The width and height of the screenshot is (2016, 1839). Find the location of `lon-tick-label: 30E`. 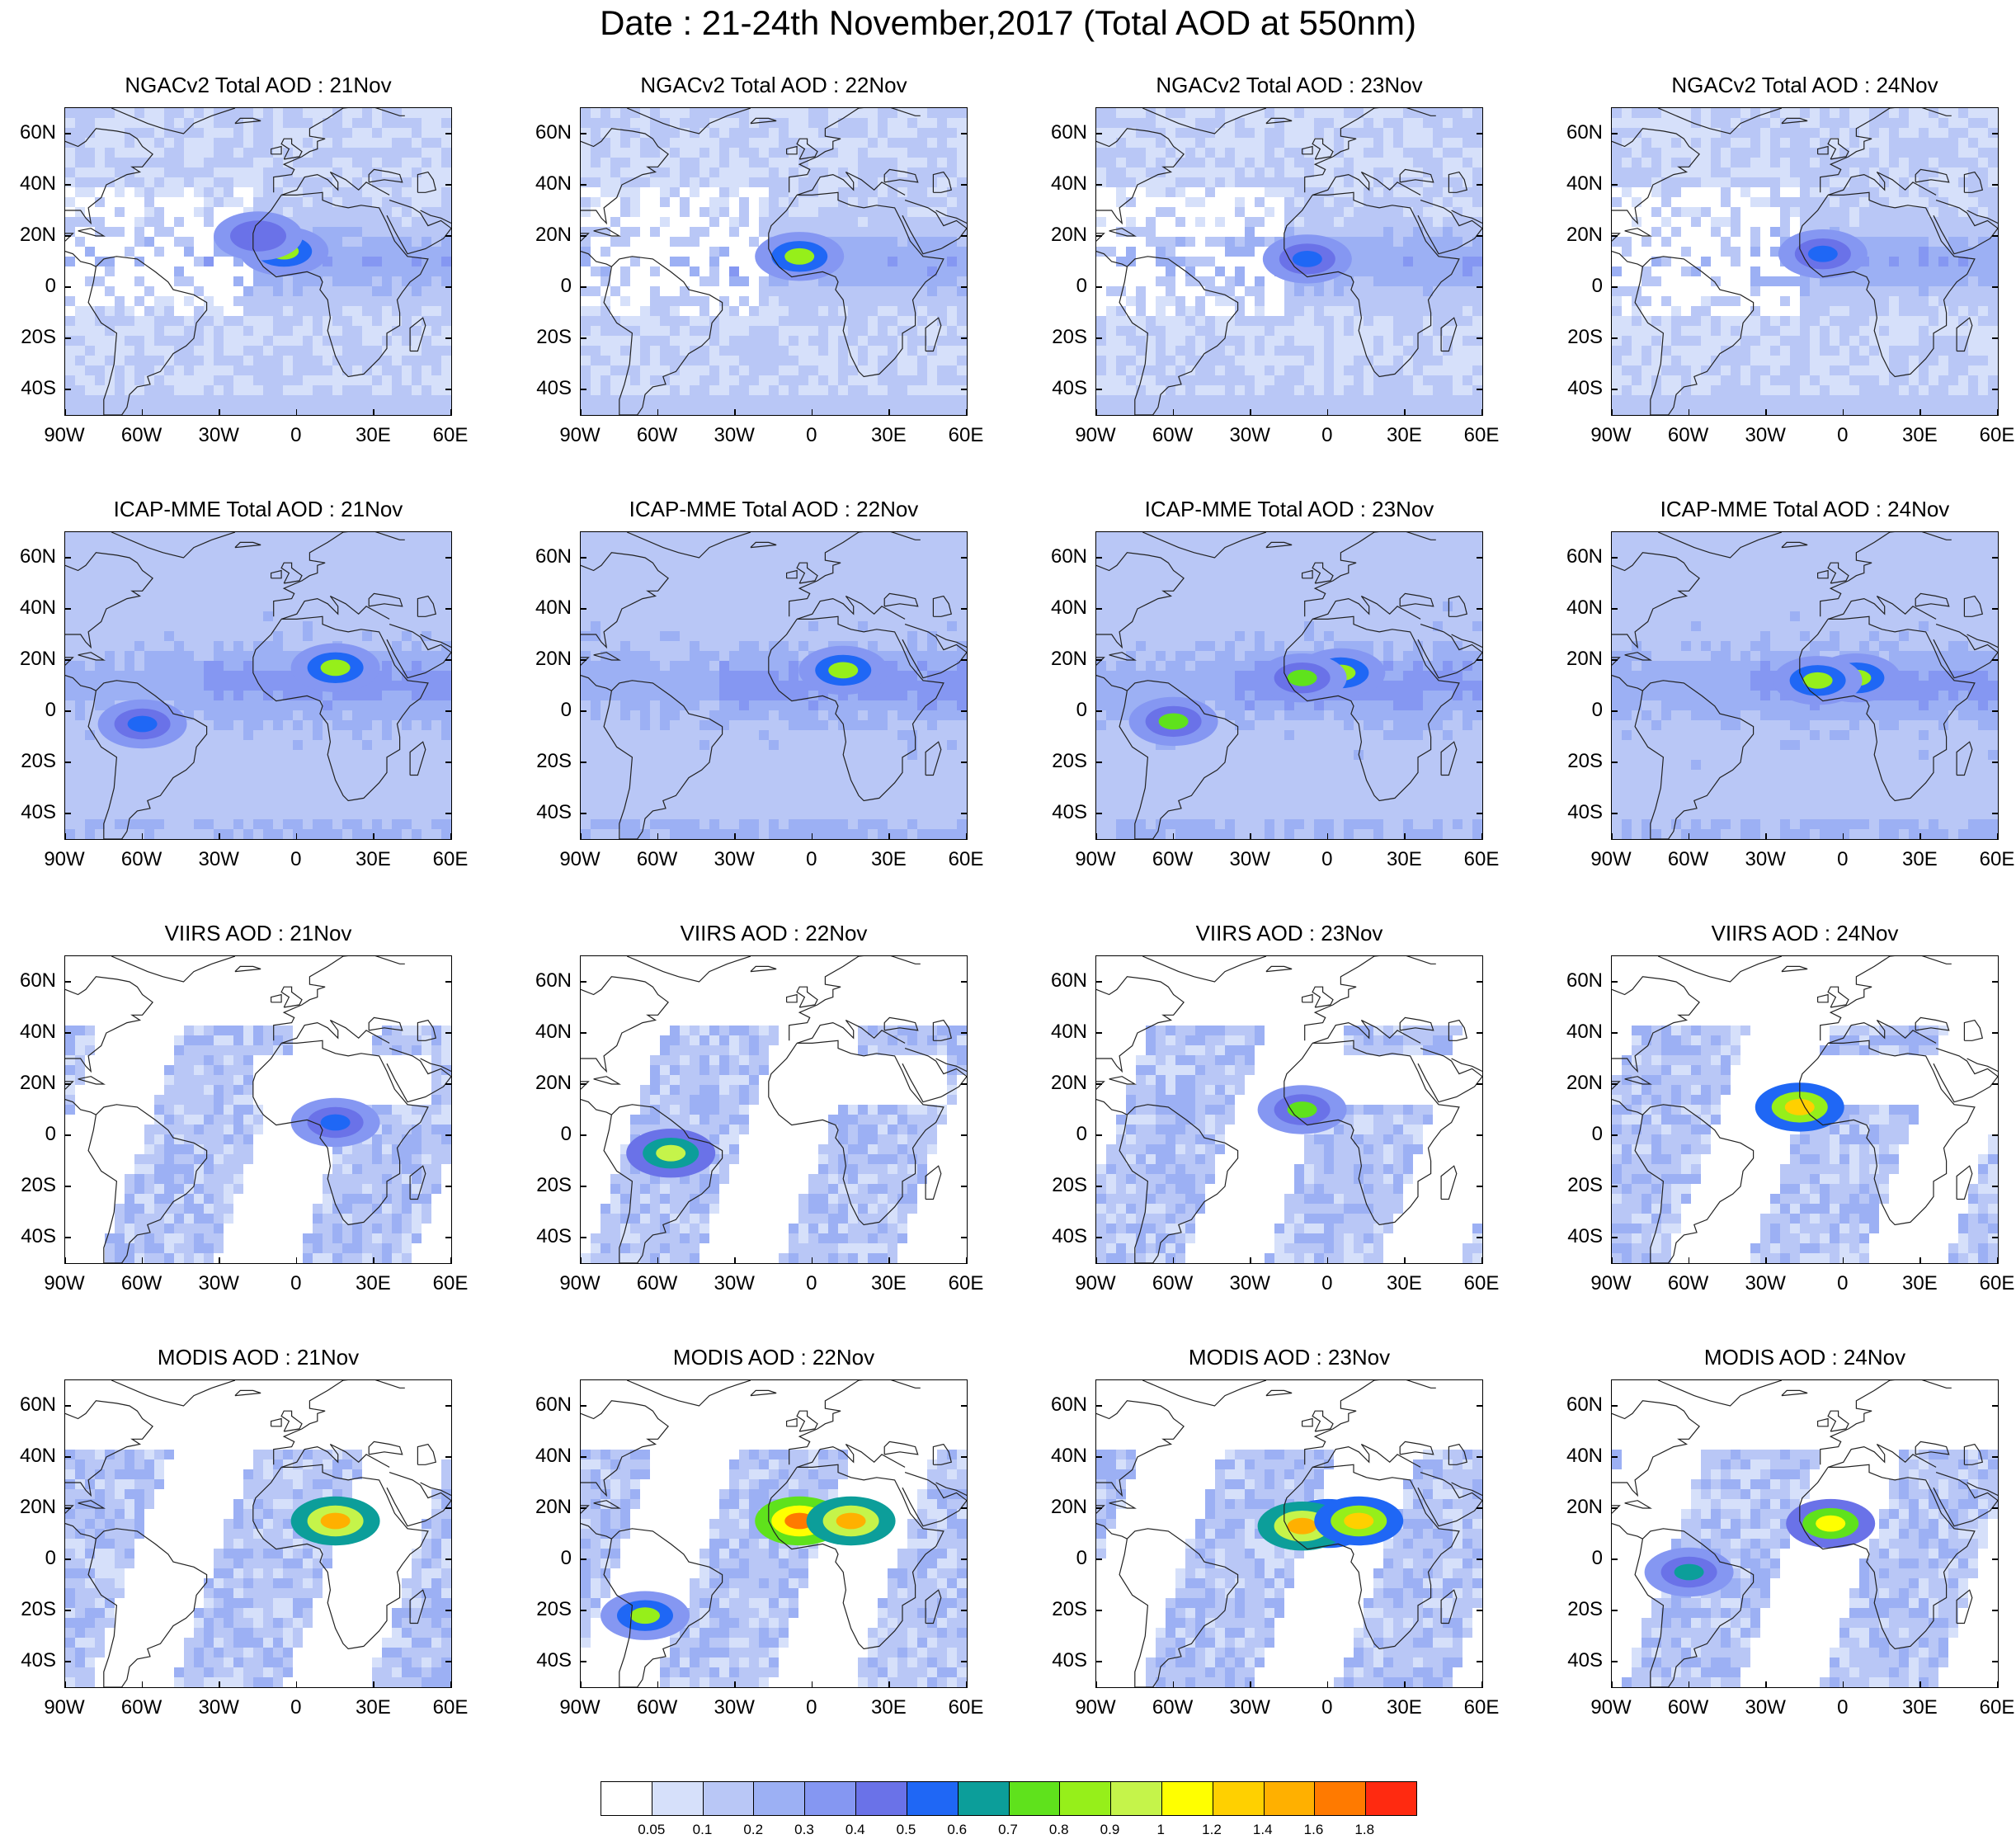

lon-tick-label: 30E is located at coordinates (373, 435).